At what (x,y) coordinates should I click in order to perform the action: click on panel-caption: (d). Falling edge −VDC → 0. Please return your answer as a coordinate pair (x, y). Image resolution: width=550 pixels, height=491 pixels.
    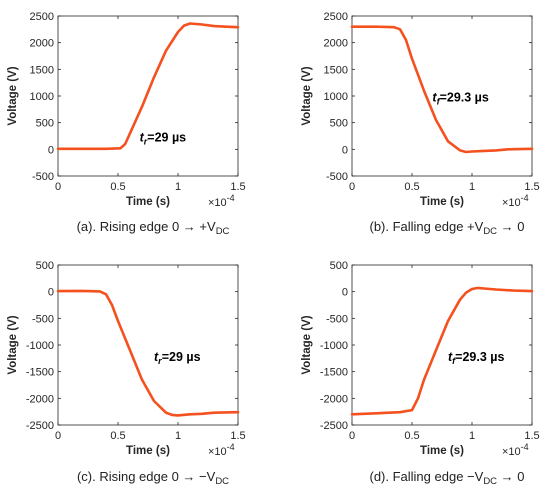
    Looking at the image, I should click on (446, 478).